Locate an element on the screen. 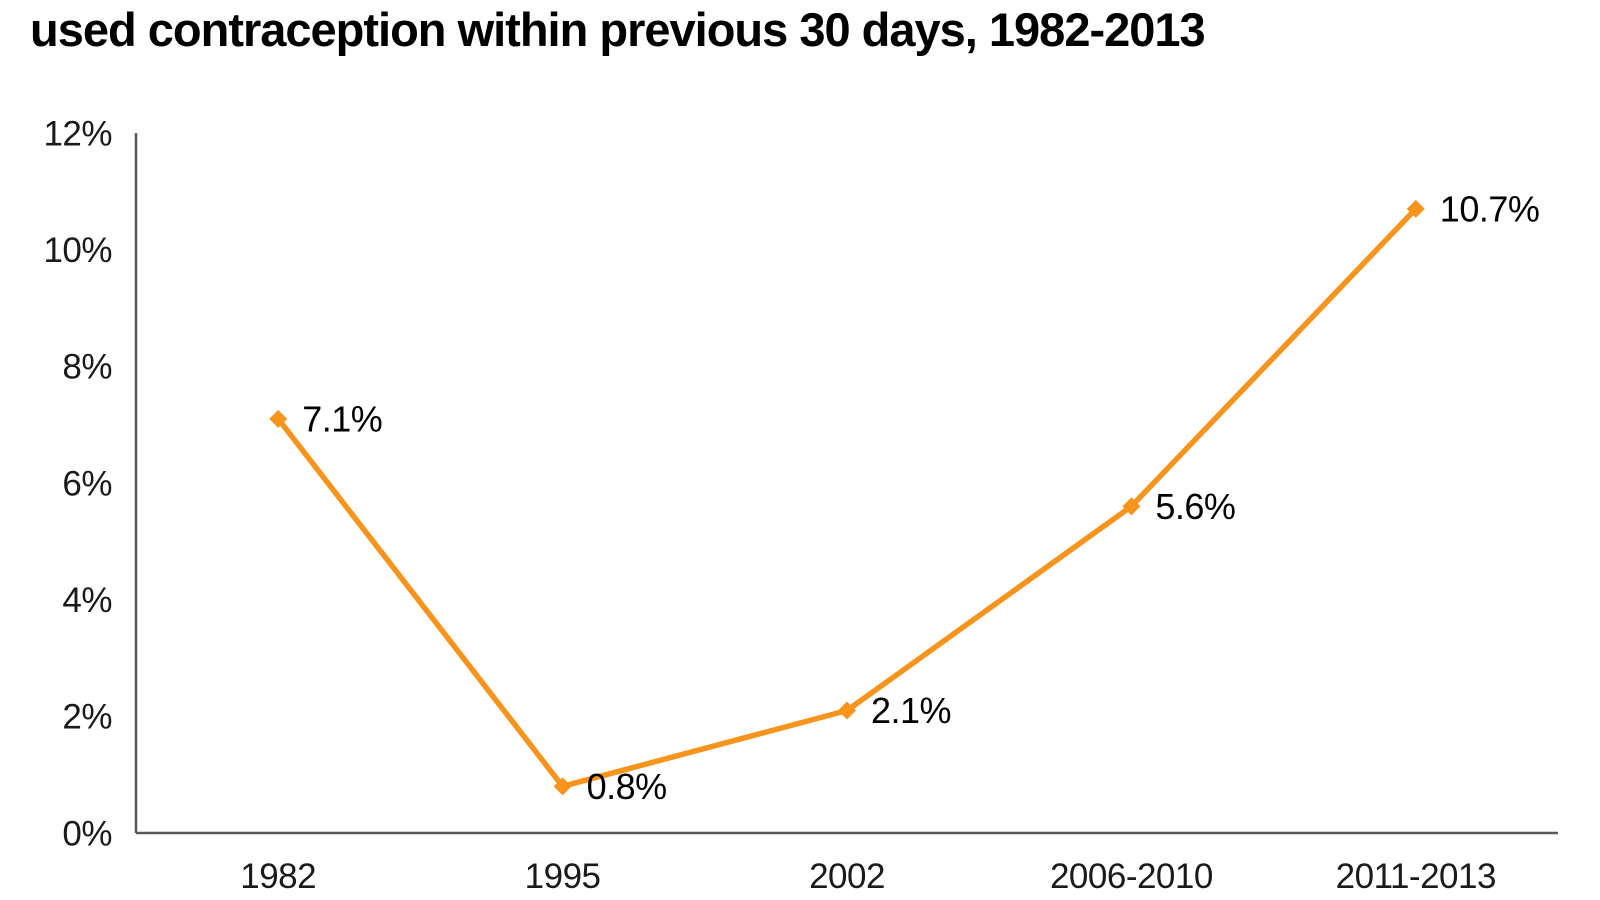  x-axis-category-label: 2002 is located at coordinates (847, 876).